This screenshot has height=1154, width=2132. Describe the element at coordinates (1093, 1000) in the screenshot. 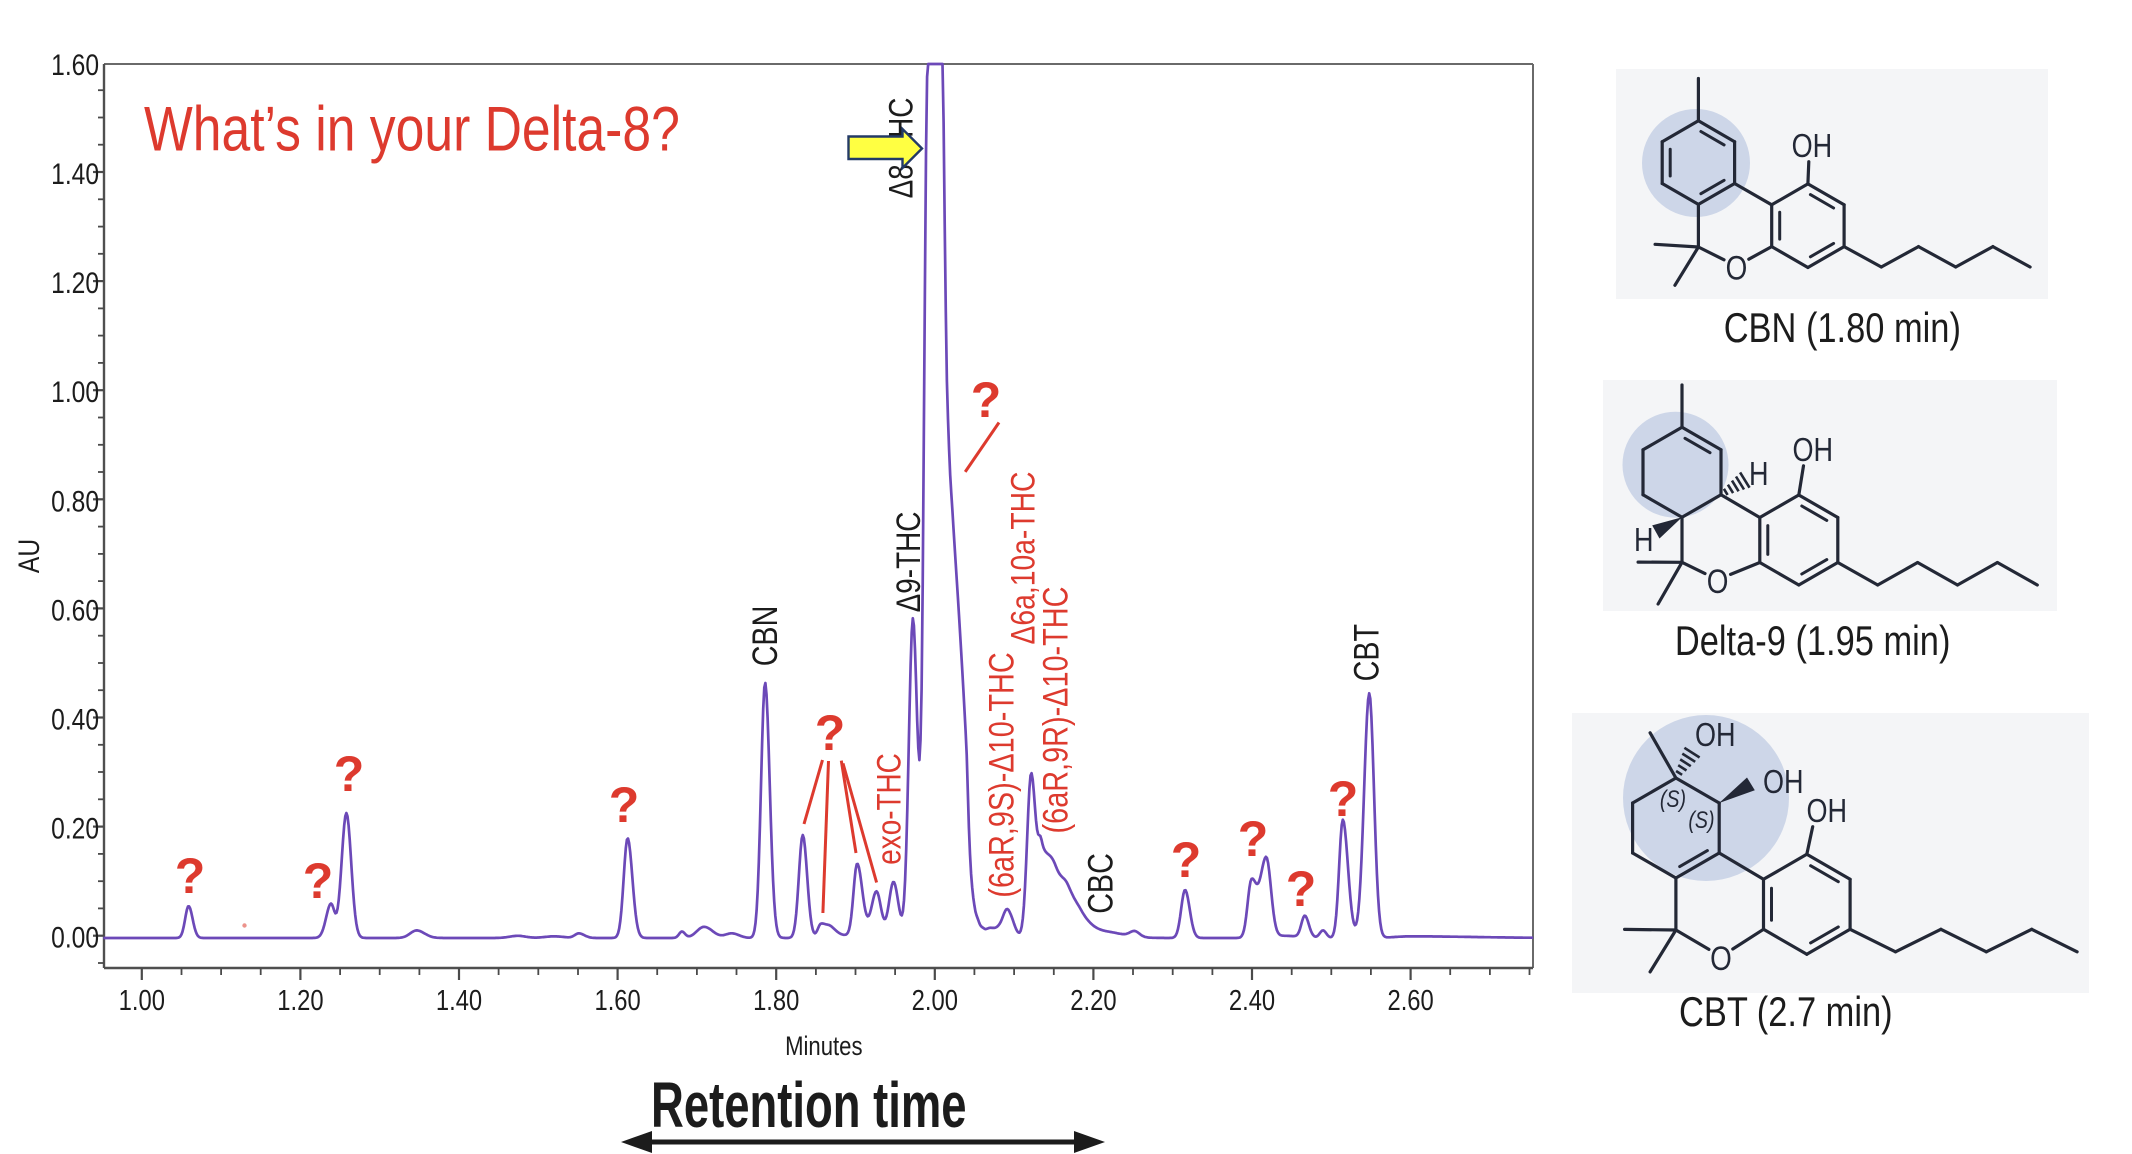

I see `svg-text: 2.20` at that location.